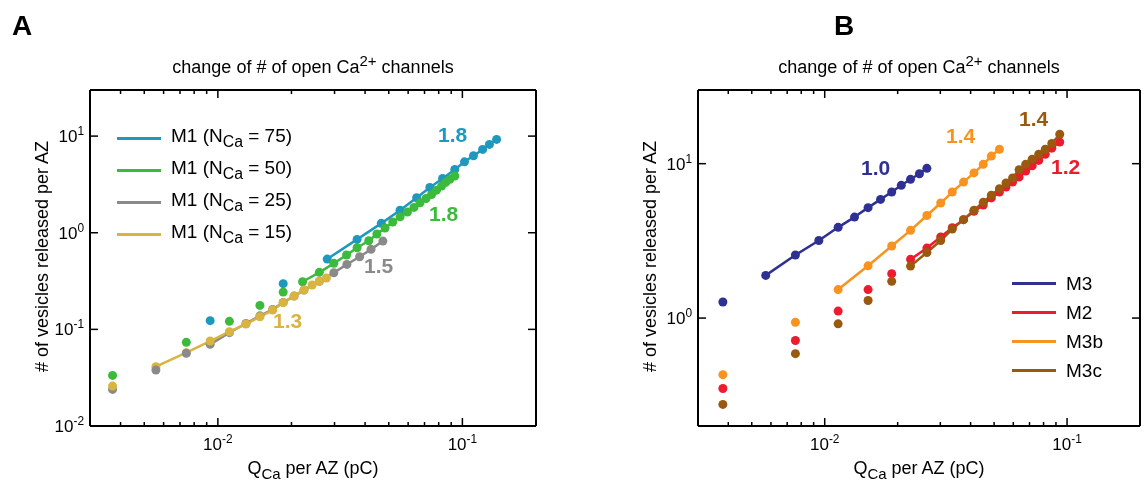 This screenshot has height=494, width=1144. I want to click on annotation: 1.3, so click(288, 321).